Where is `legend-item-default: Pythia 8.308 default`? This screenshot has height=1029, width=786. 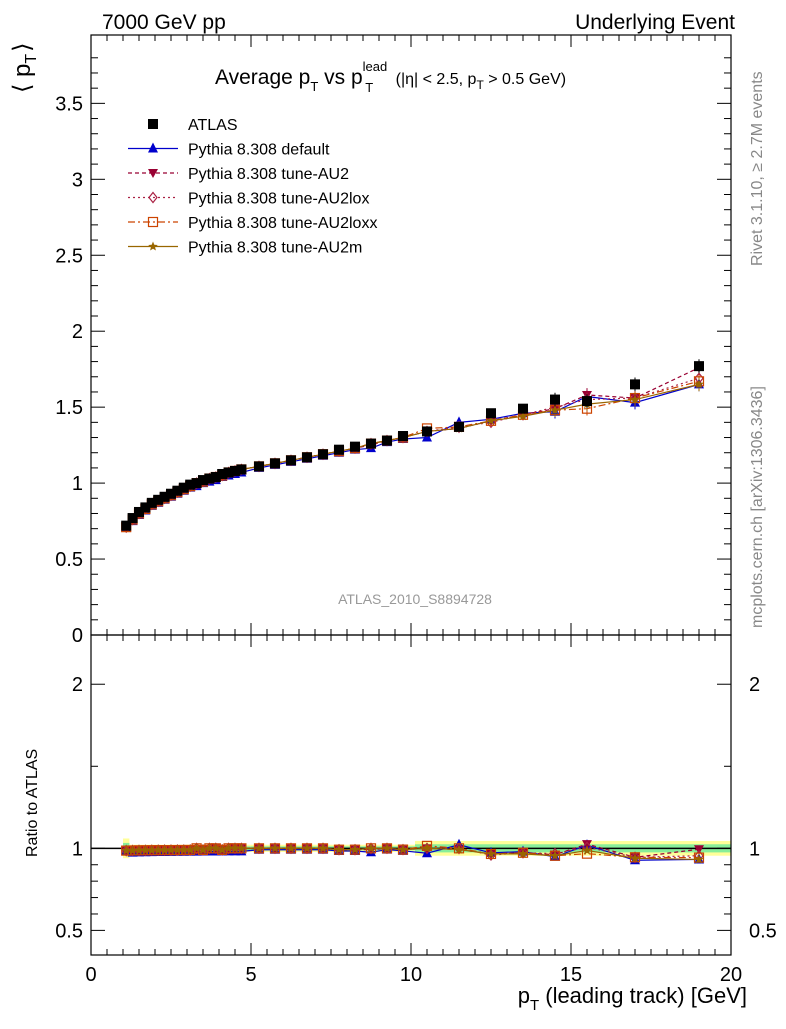
legend-item-default: Pythia 8.308 default is located at coordinates (229, 150).